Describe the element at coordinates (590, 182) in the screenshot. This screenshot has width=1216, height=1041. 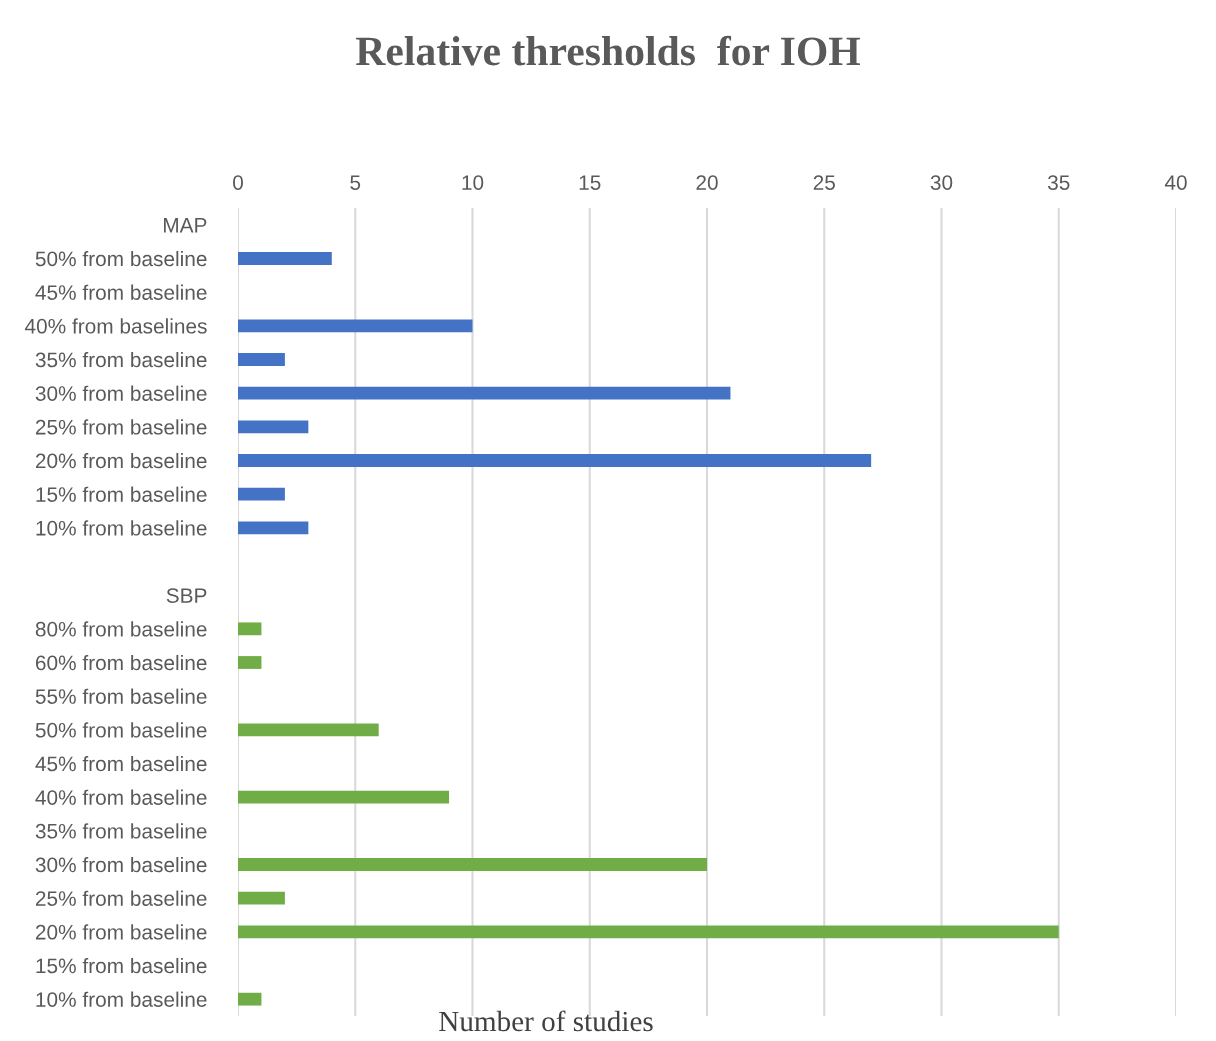
I see `x-tick-label: 15` at that location.